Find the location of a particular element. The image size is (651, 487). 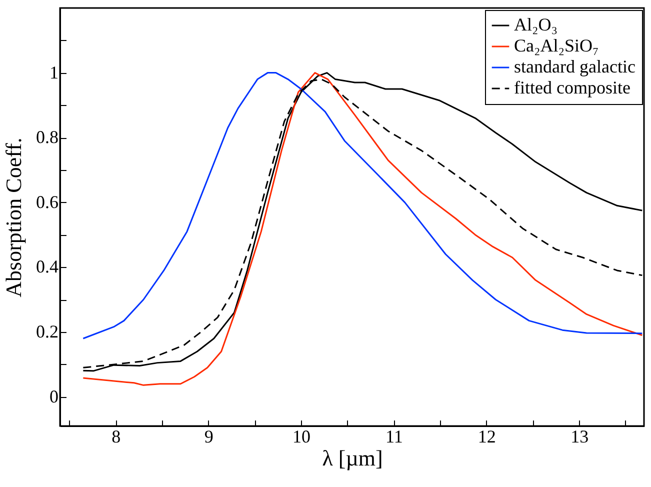

x-tick-label: 9 is located at coordinates (209, 436).